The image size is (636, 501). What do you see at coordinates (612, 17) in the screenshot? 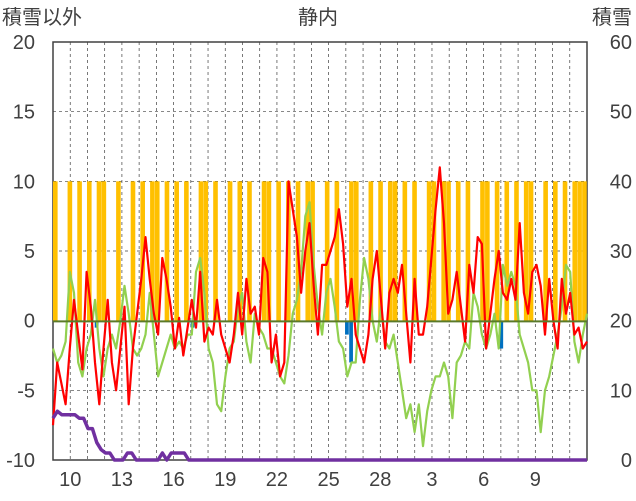
I see `right-axis-label: 積雪` at bounding box center [612, 17].